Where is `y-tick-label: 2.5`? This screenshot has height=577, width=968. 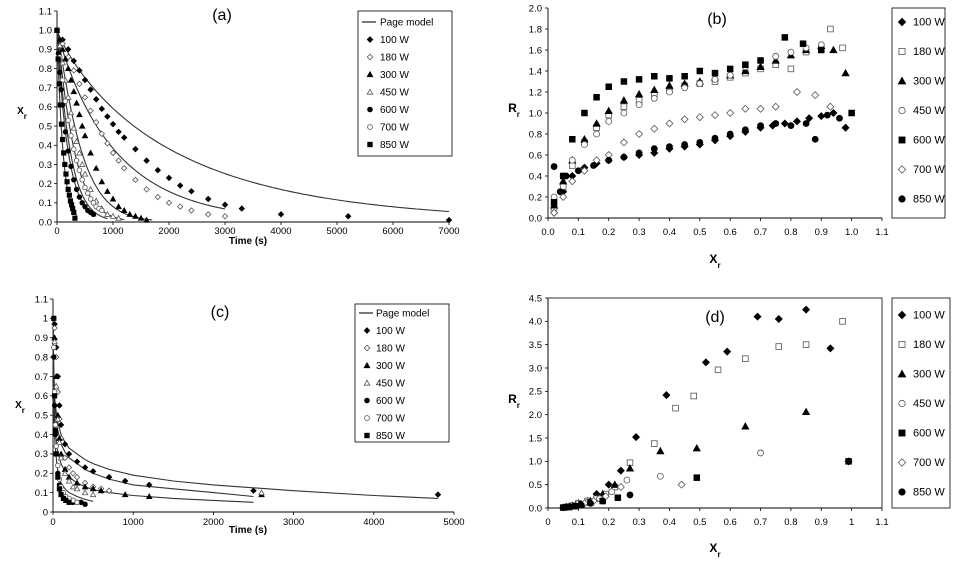
y-tick-label: 2.5 is located at coordinates (535, 392).